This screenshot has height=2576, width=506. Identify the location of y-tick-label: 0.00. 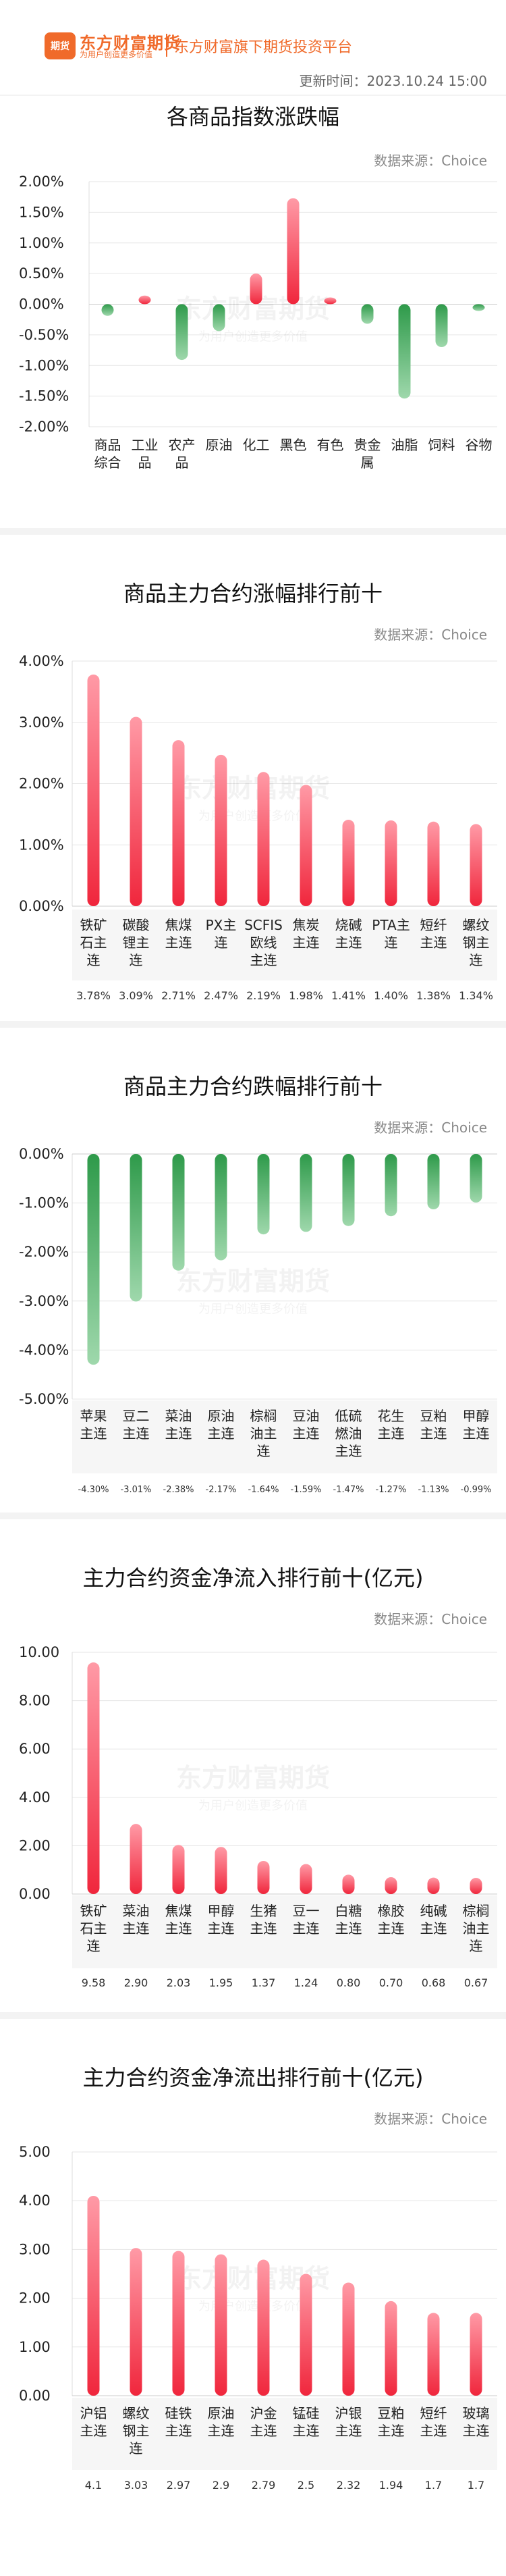
(35, 1894).